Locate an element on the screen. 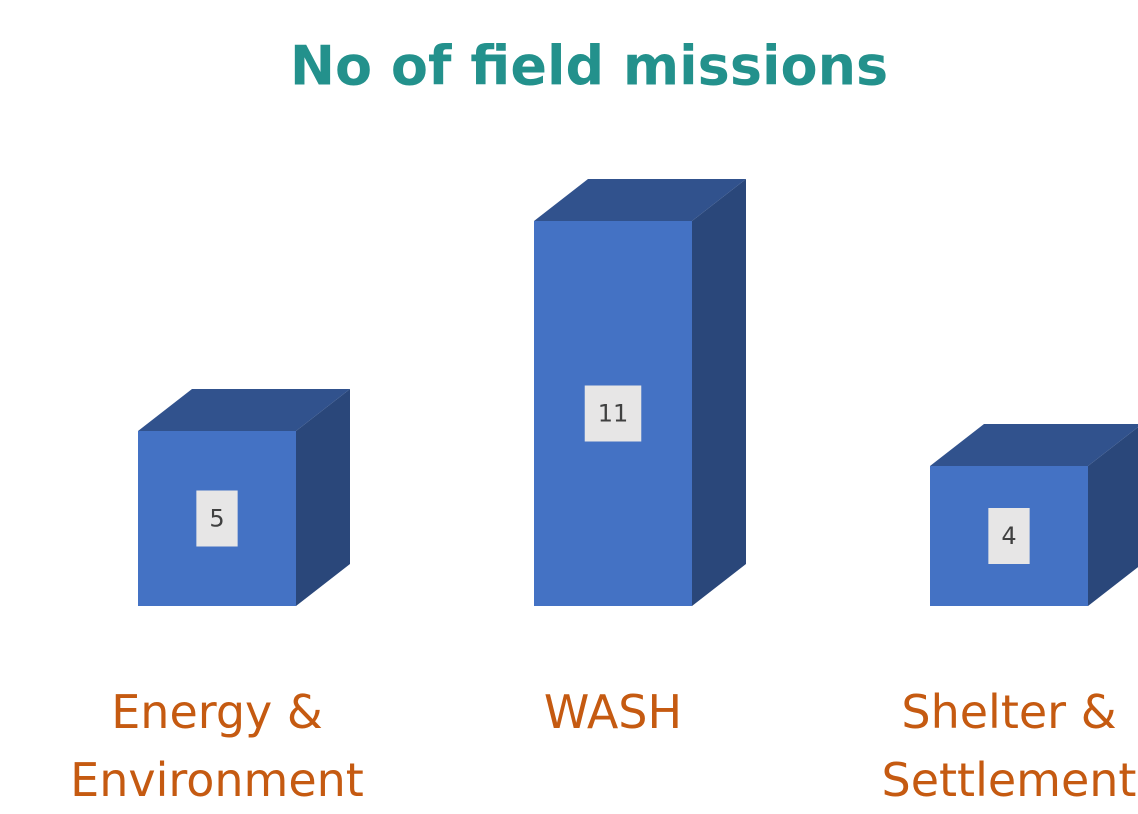 This screenshot has width=1138, height=814. x-tick-label: WASH is located at coordinates (613, 712).